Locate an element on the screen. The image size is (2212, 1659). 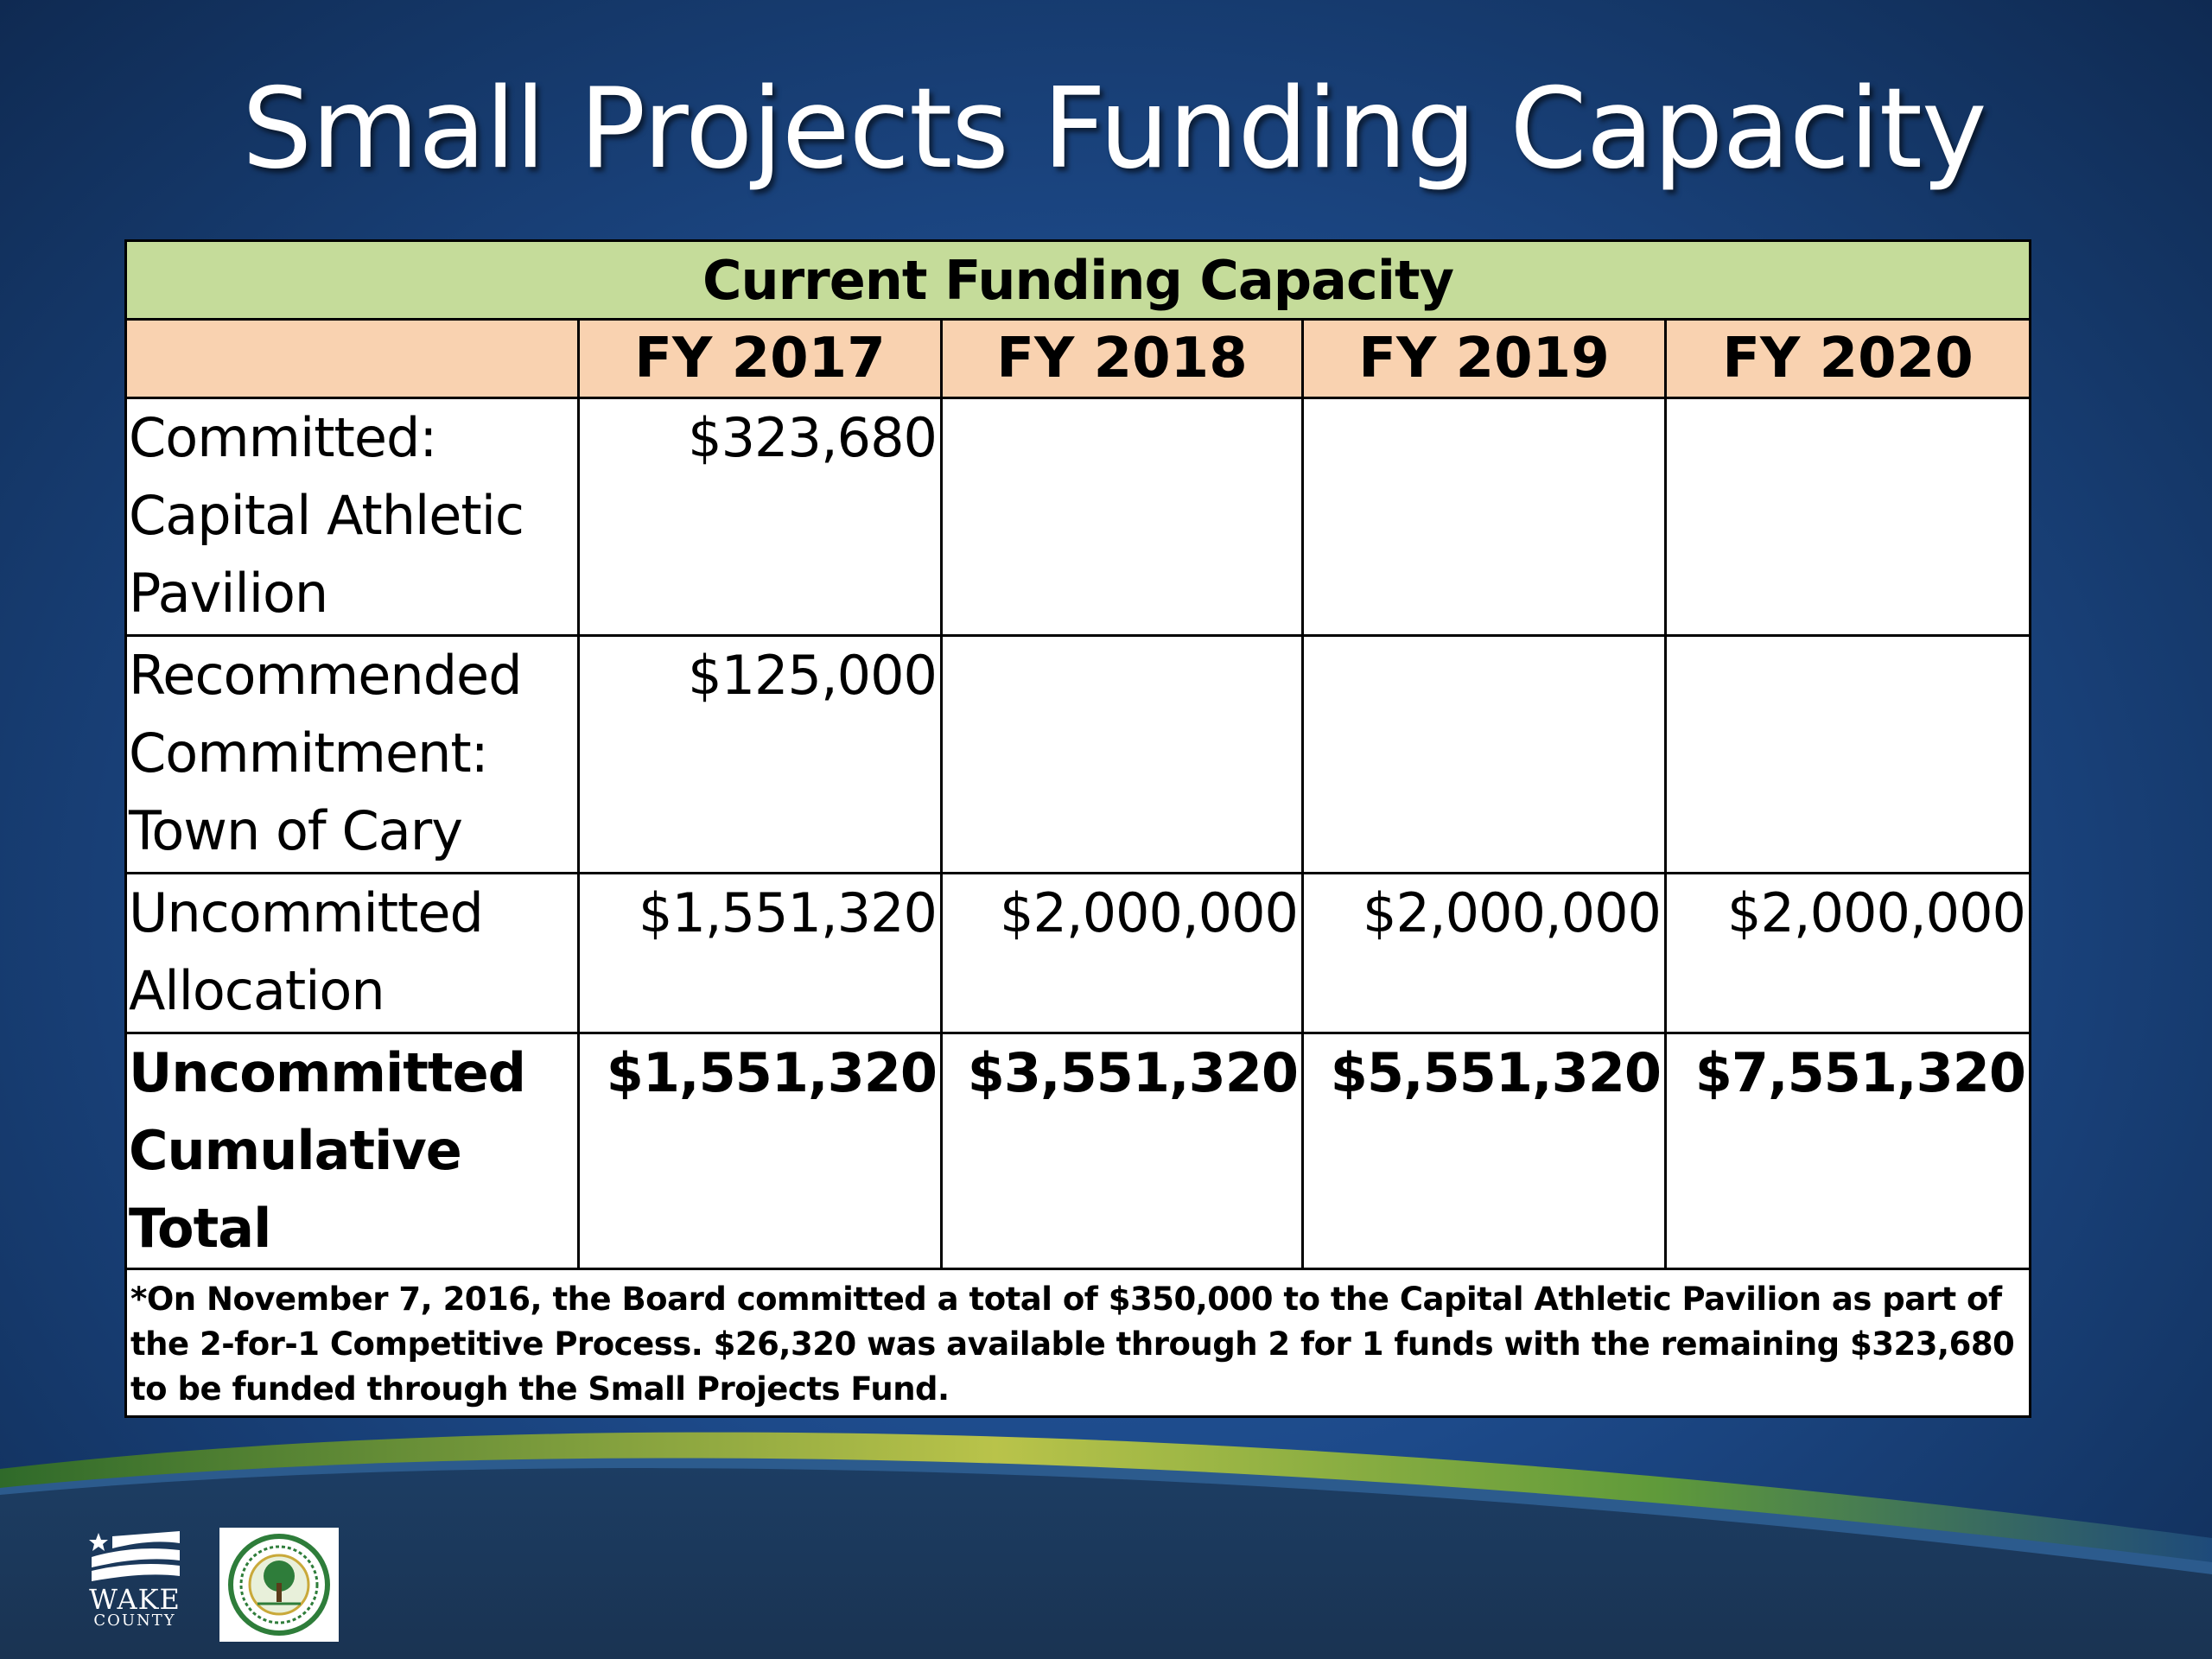
slide-title: Small Projects Funding Capacity is located at coordinates (1114, 129).